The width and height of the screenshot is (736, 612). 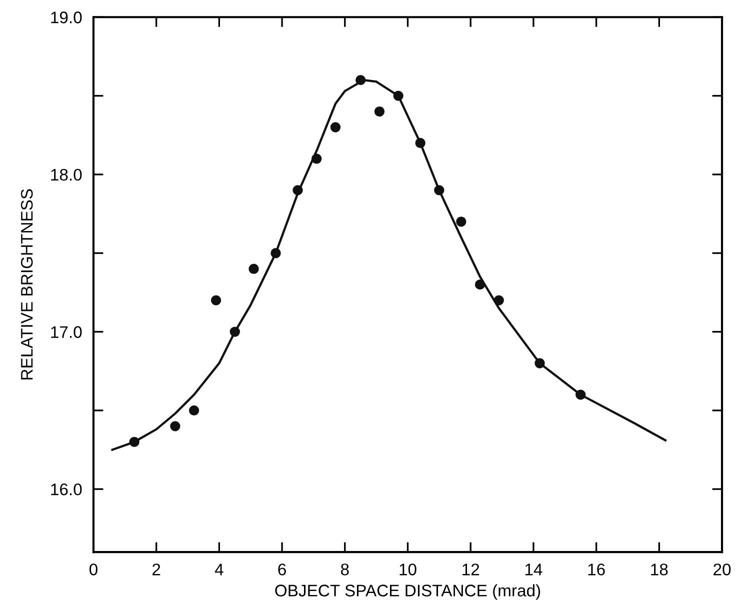 I want to click on x-tick-label: 18, so click(x=659, y=570).